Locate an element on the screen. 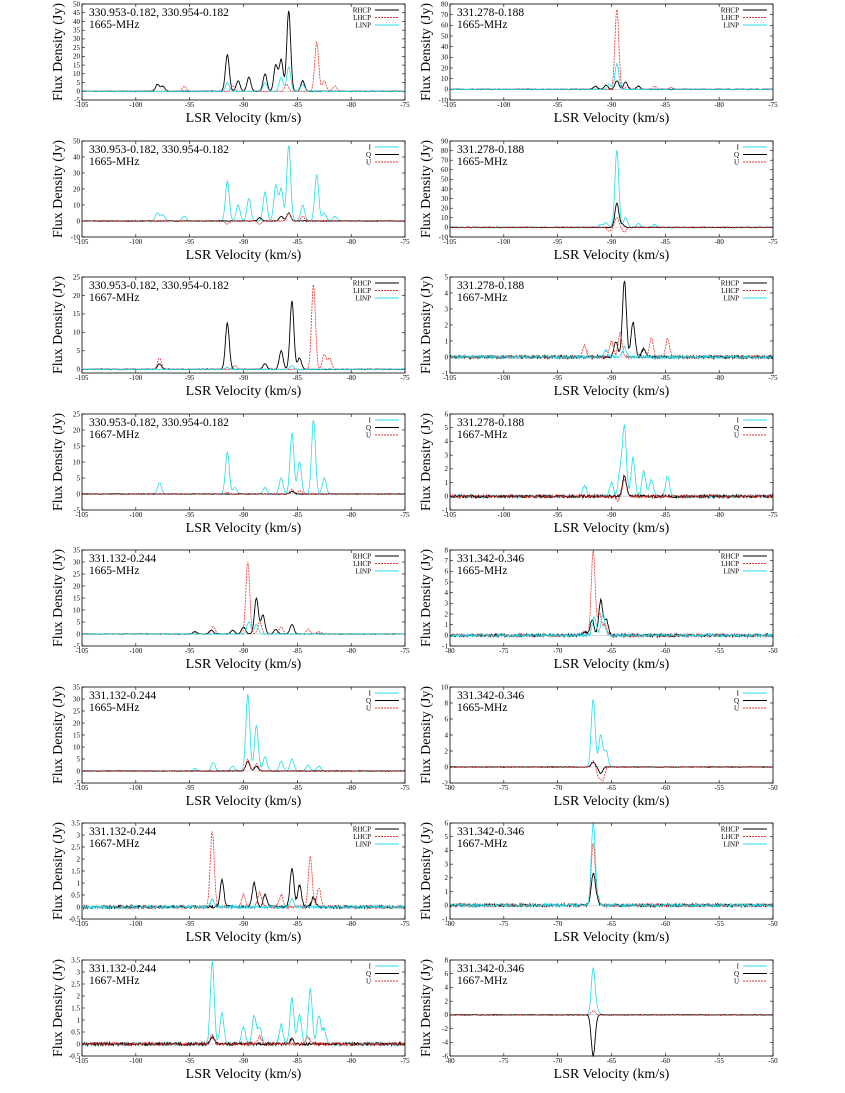  x-tick-label: -60 is located at coordinates (666, 1061).